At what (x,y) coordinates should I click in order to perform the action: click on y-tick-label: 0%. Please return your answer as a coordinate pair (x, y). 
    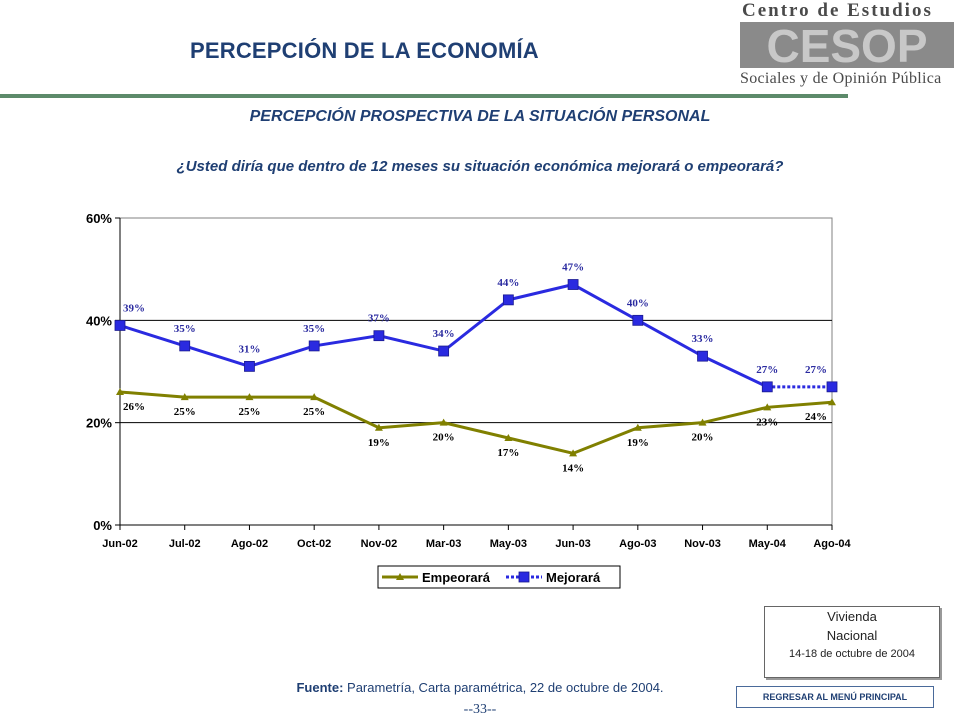
    Looking at the image, I should click on (102, 525).